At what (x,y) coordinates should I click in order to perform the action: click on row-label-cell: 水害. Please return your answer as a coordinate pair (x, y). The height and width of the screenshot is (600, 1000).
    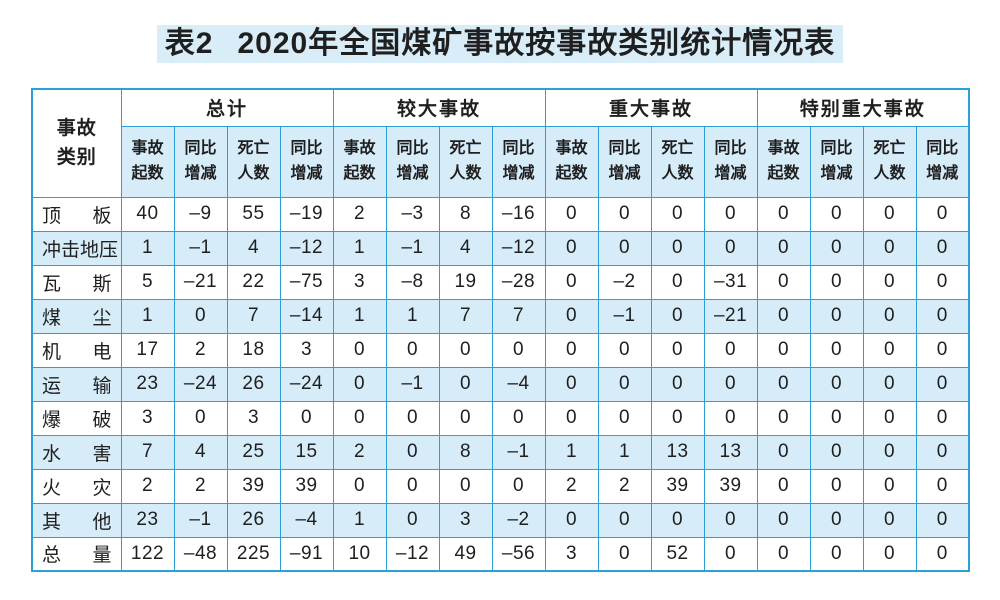
    Looking at the image, I should click on (76, 452).